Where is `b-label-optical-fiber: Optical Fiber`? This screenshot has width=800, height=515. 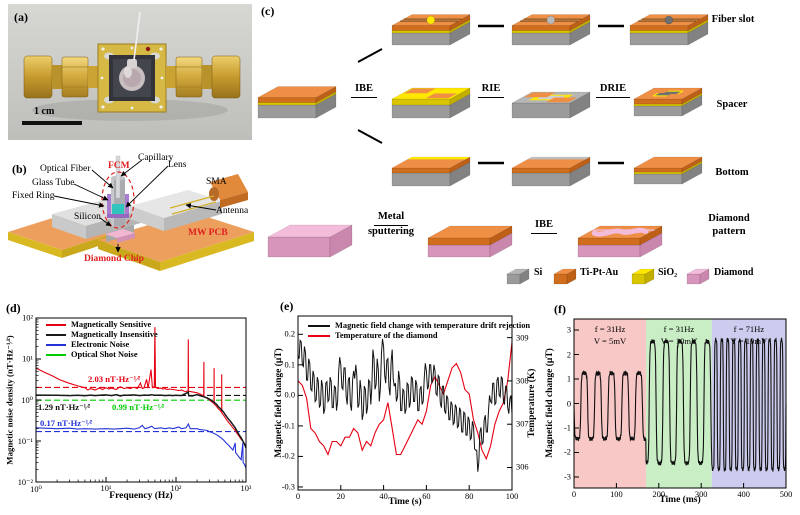
b-label-optical-fiber: Optical Fiber is located at coordinates (65, 169).